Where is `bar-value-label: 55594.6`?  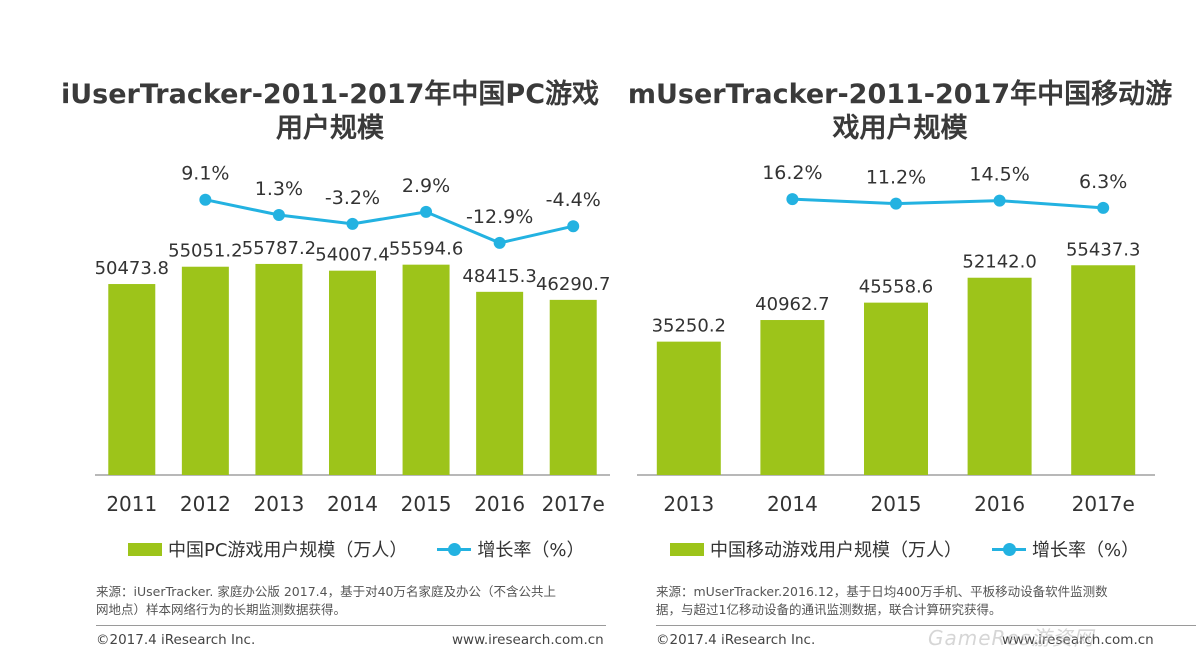 bar-value-label: 55594.6 is located at coordinates (426, 249).